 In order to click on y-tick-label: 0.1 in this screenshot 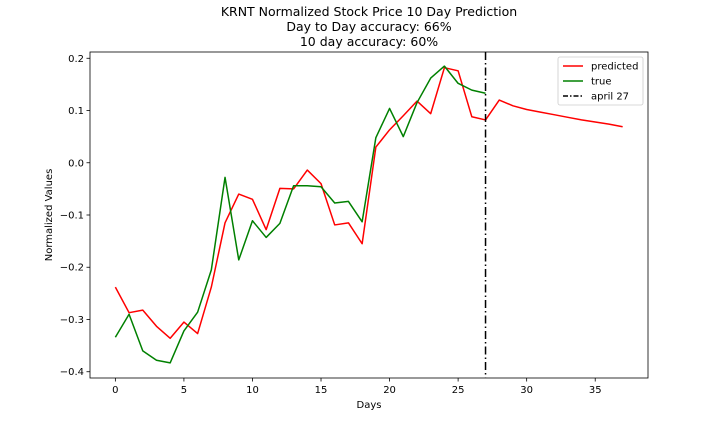, I will do `click(76, 111)`.